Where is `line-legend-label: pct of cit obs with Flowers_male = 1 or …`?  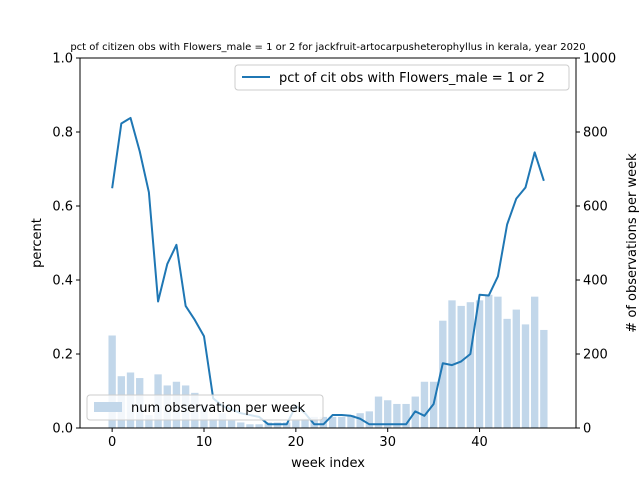
line-legend-label: pct of cit obs with Flowers_male = 1 or … is located at coordinates (412, 78).